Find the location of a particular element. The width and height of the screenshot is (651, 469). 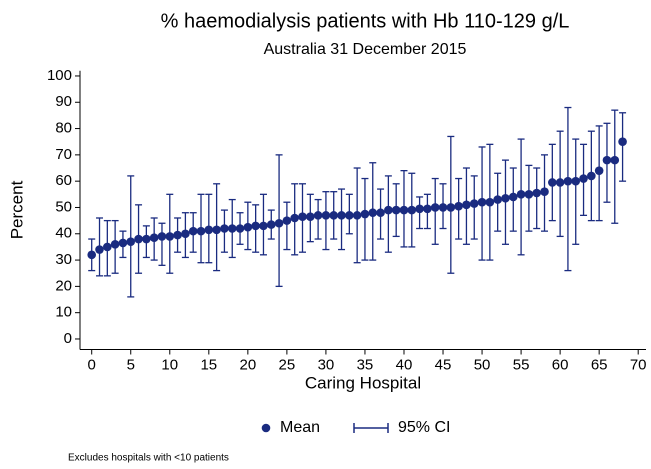

y-tick-label: 40 is located at coordinates (63, 233).